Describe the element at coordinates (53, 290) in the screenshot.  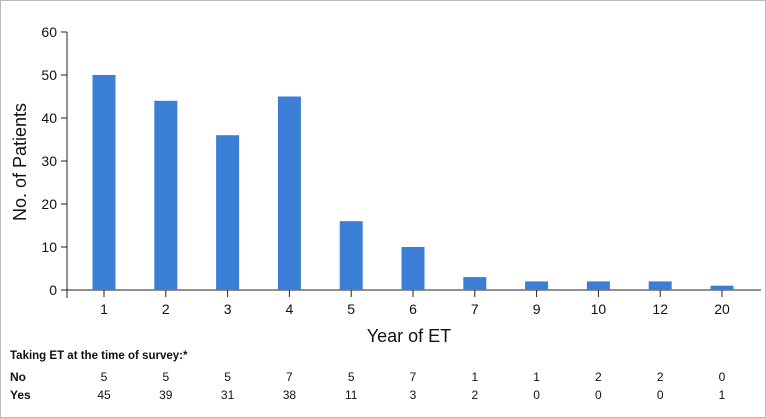
I see `y-tick-label: 0` at that location.